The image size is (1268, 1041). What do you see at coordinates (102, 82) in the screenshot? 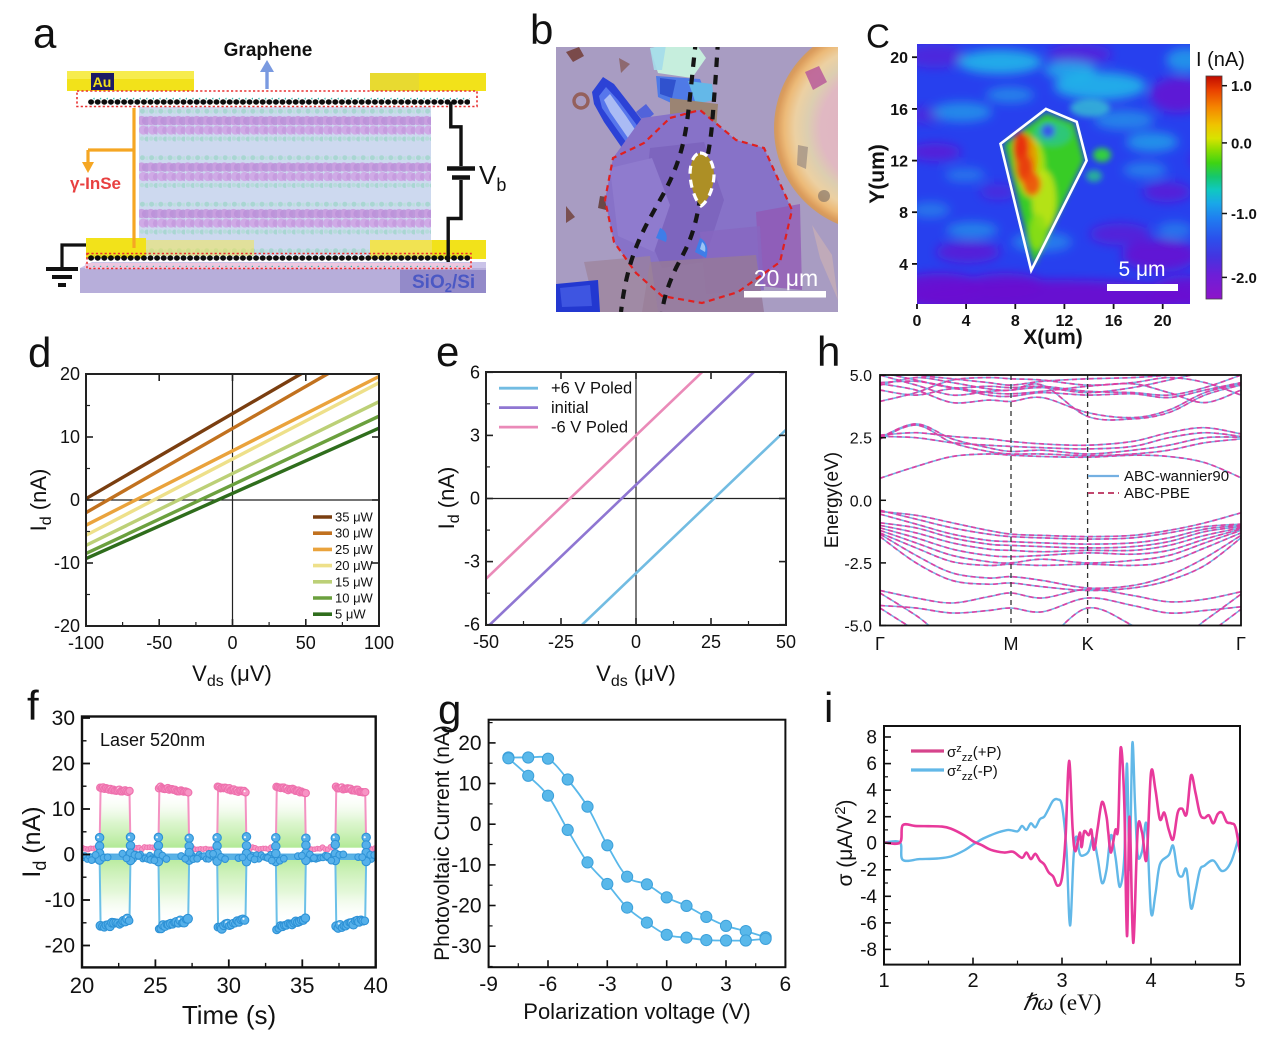
I see `svg-text: Au` at bounding box center [102, 82].